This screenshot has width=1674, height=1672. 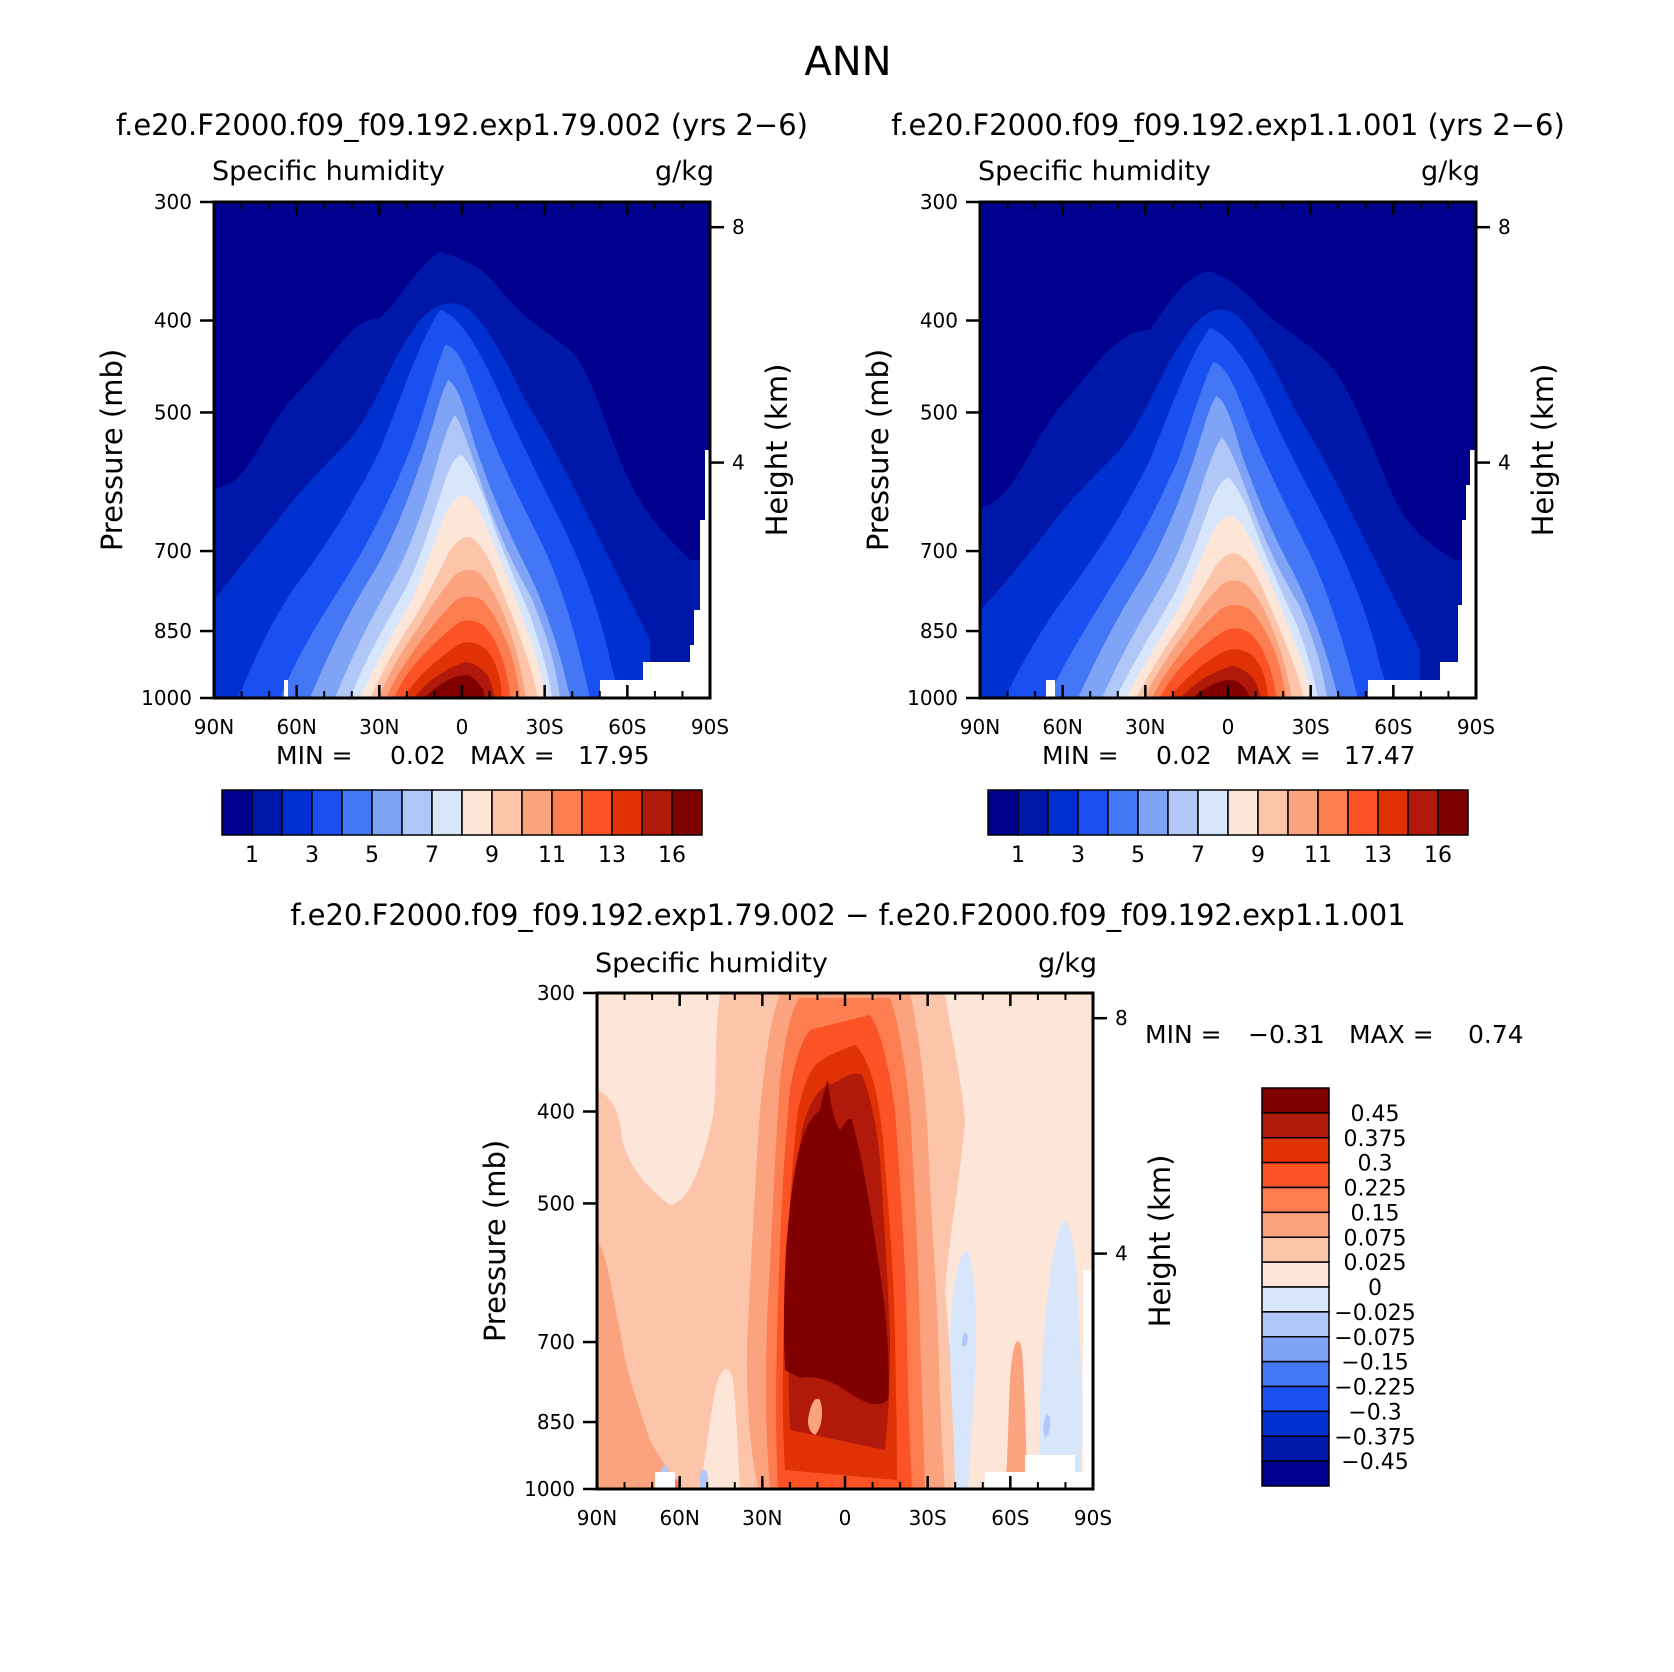 I want to click on colorbar-label: 0.225, so click(x=1375, y=1189).